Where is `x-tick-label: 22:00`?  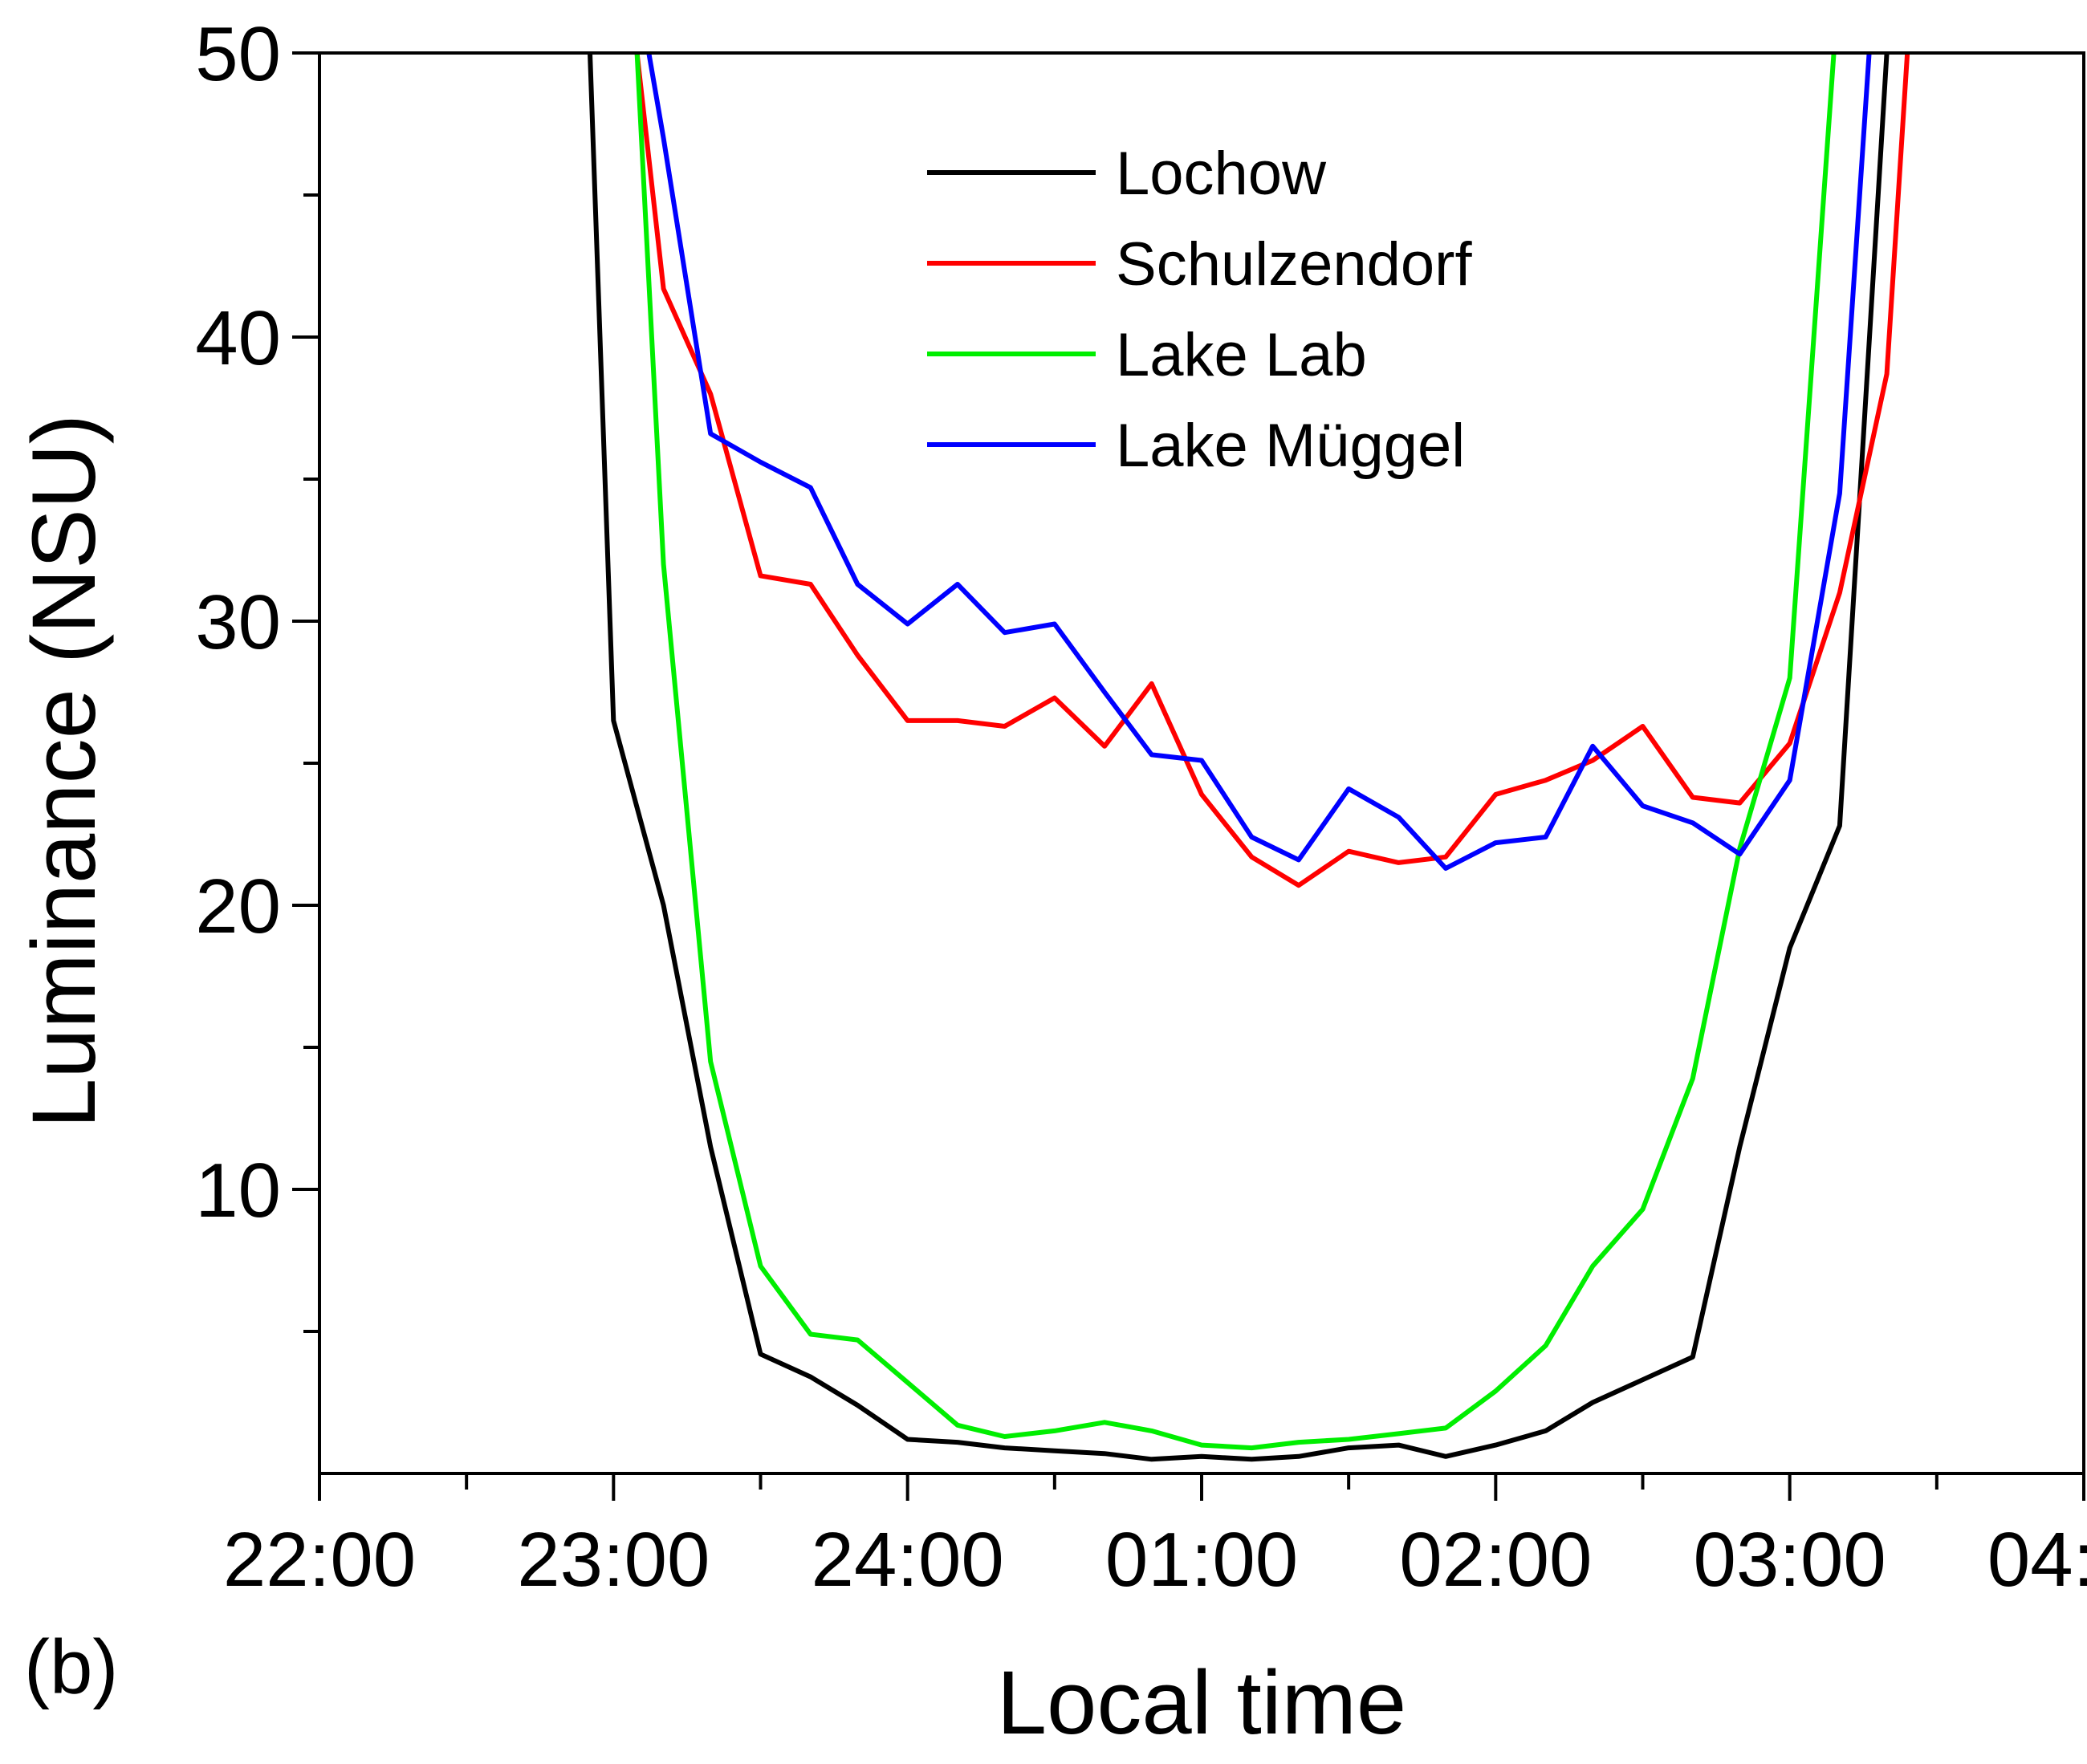 x-tick-label: 22:00 is located at coordinates (319, 1560).